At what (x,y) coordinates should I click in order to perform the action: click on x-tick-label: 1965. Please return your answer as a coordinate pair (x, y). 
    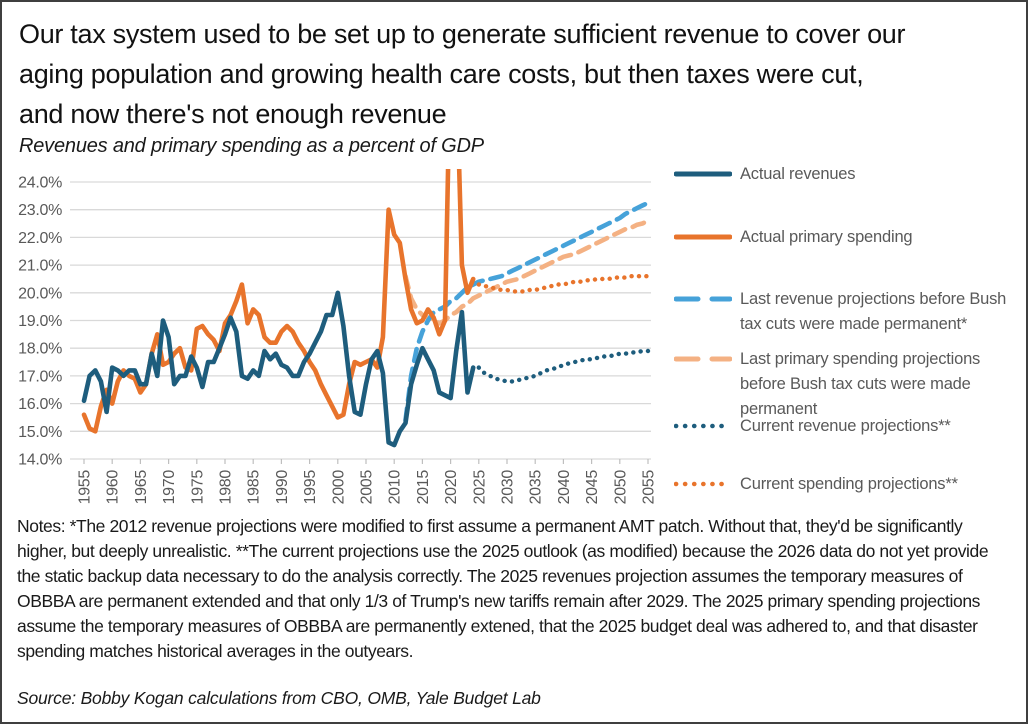
    Looking at the image, I should click on (141, 487).